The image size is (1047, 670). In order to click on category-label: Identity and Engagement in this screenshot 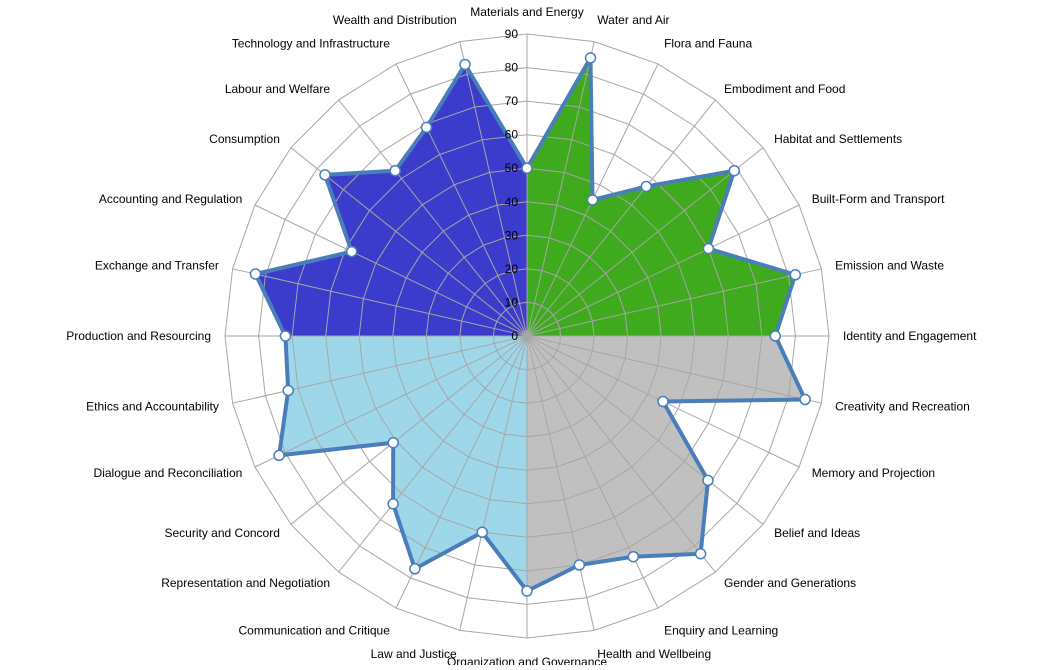, I will do `click(910, 336)`.